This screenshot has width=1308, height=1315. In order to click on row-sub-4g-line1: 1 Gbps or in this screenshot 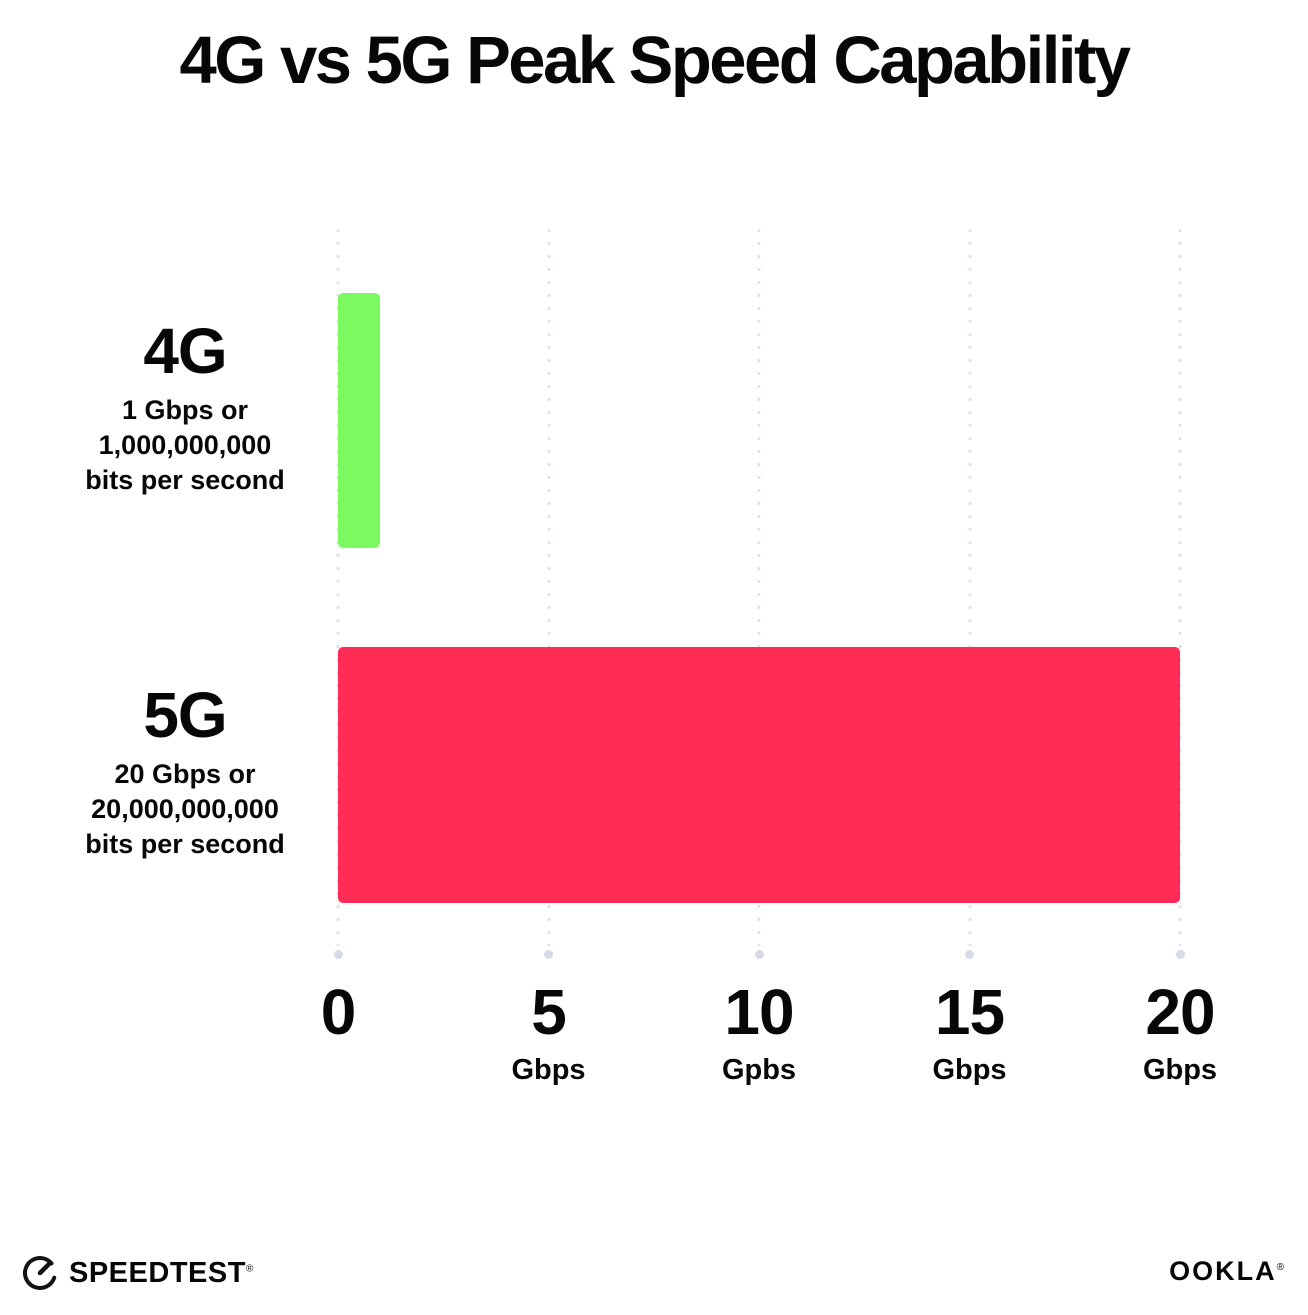, I will do `click(185, 410)`.